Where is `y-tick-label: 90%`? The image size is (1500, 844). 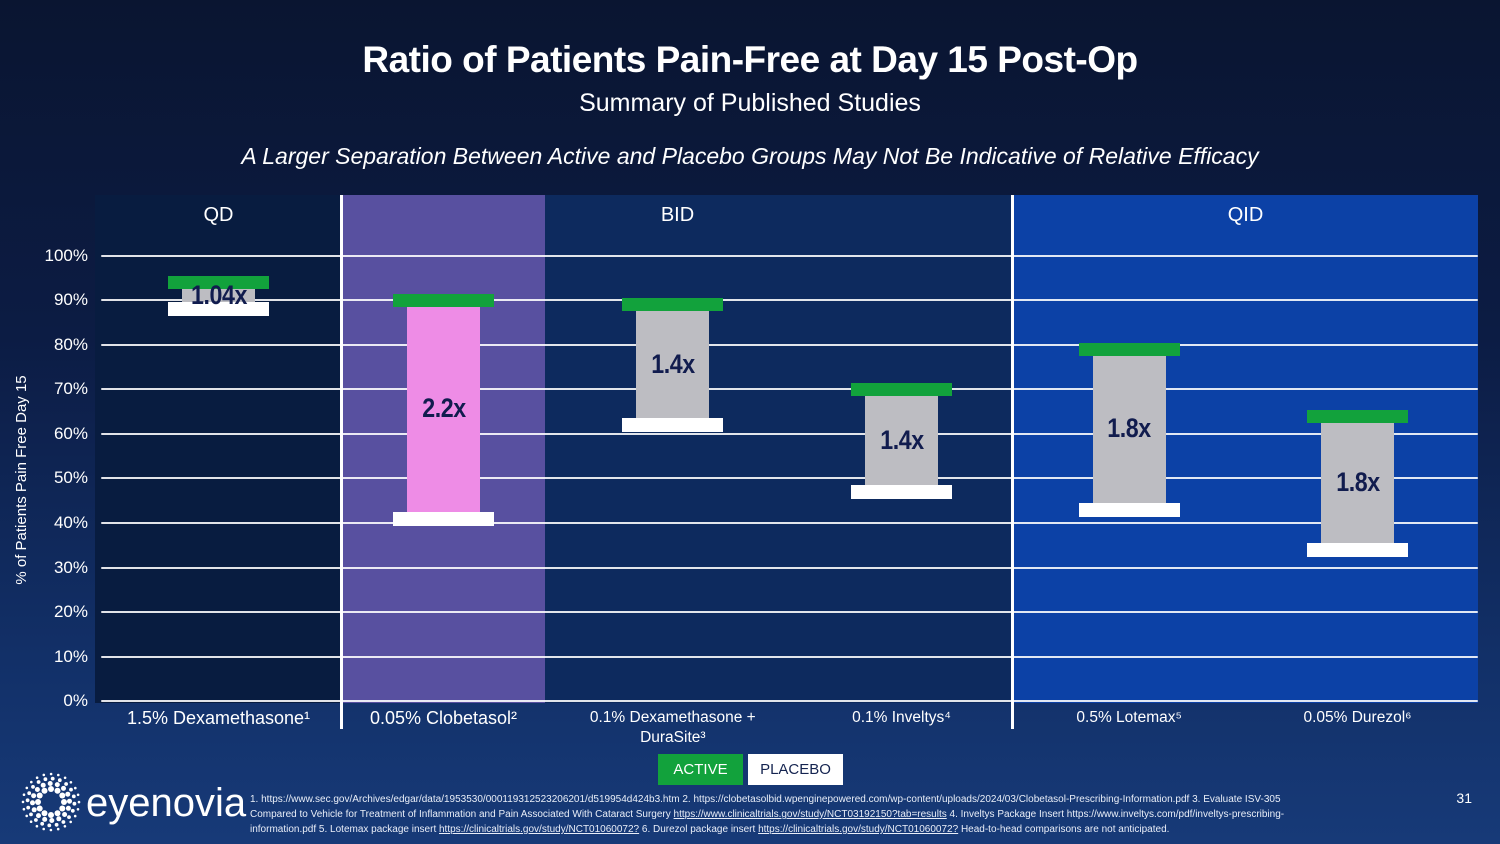
y-tick-label: 90% is located at coordinates (70, 300).